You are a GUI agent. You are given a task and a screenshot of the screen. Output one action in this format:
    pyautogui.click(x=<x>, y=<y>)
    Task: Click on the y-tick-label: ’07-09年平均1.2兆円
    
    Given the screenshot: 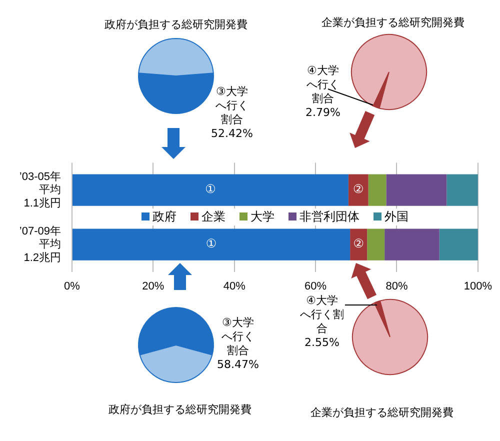 What is the action you would take?
    pyautogui.click(x=40, y=244)
    